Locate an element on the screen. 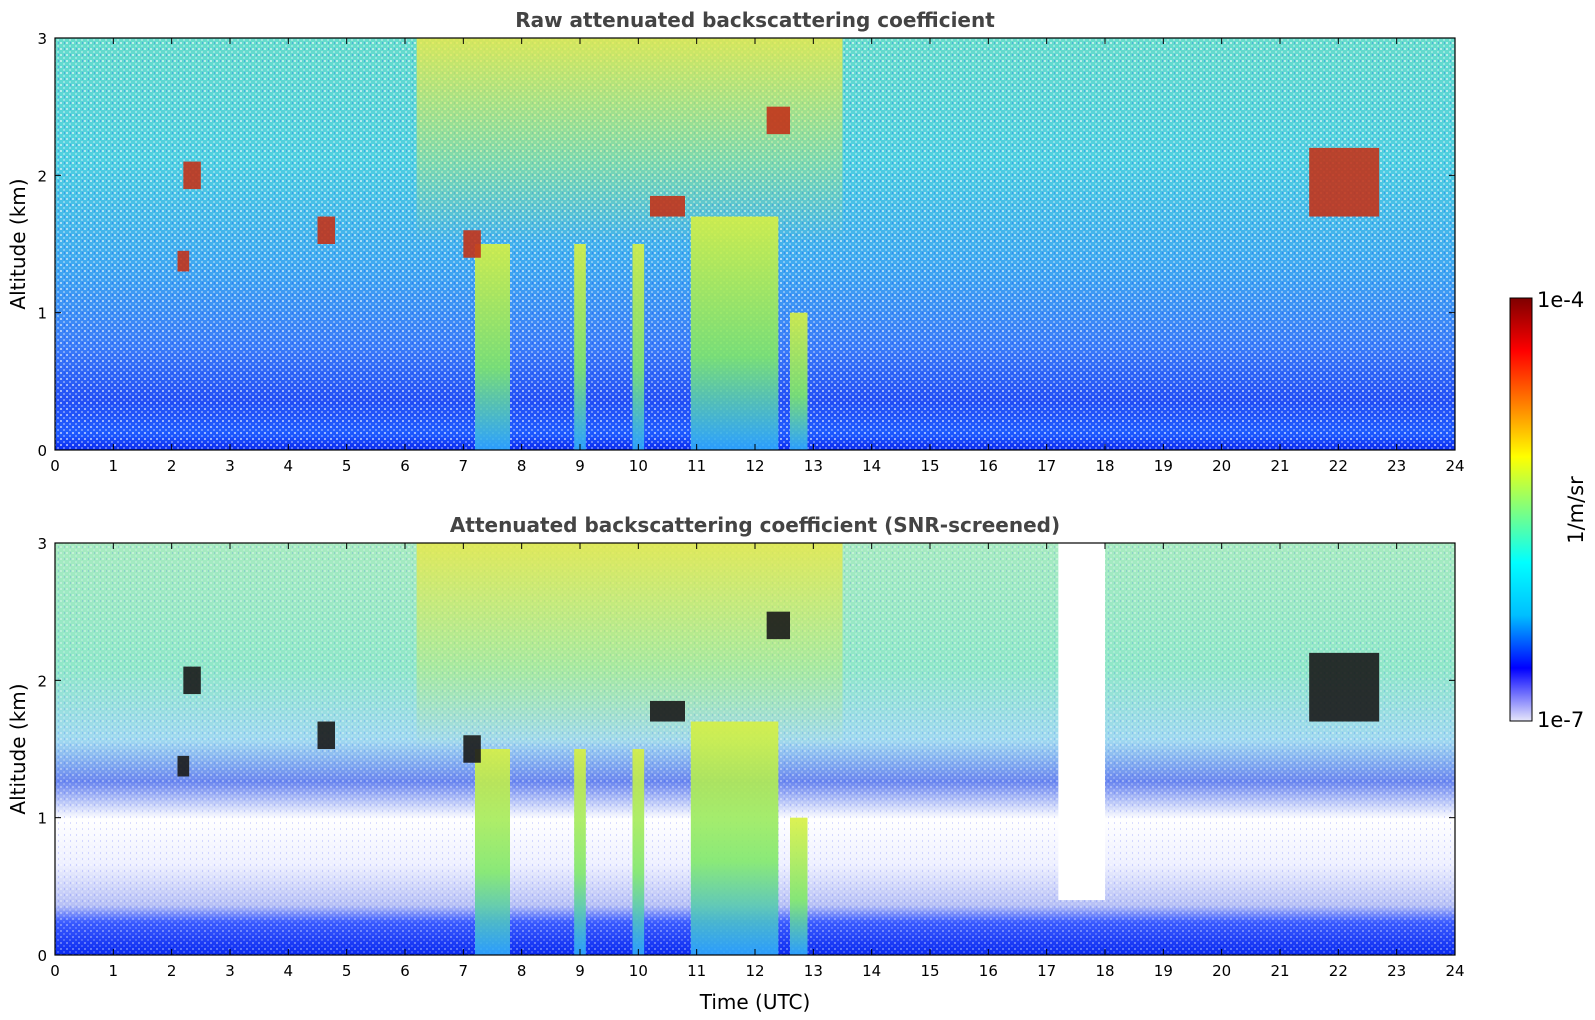 The image size is (1595, 1020). raw-y-axis-label: Altitude (km) is located at coordinates (18, 243).